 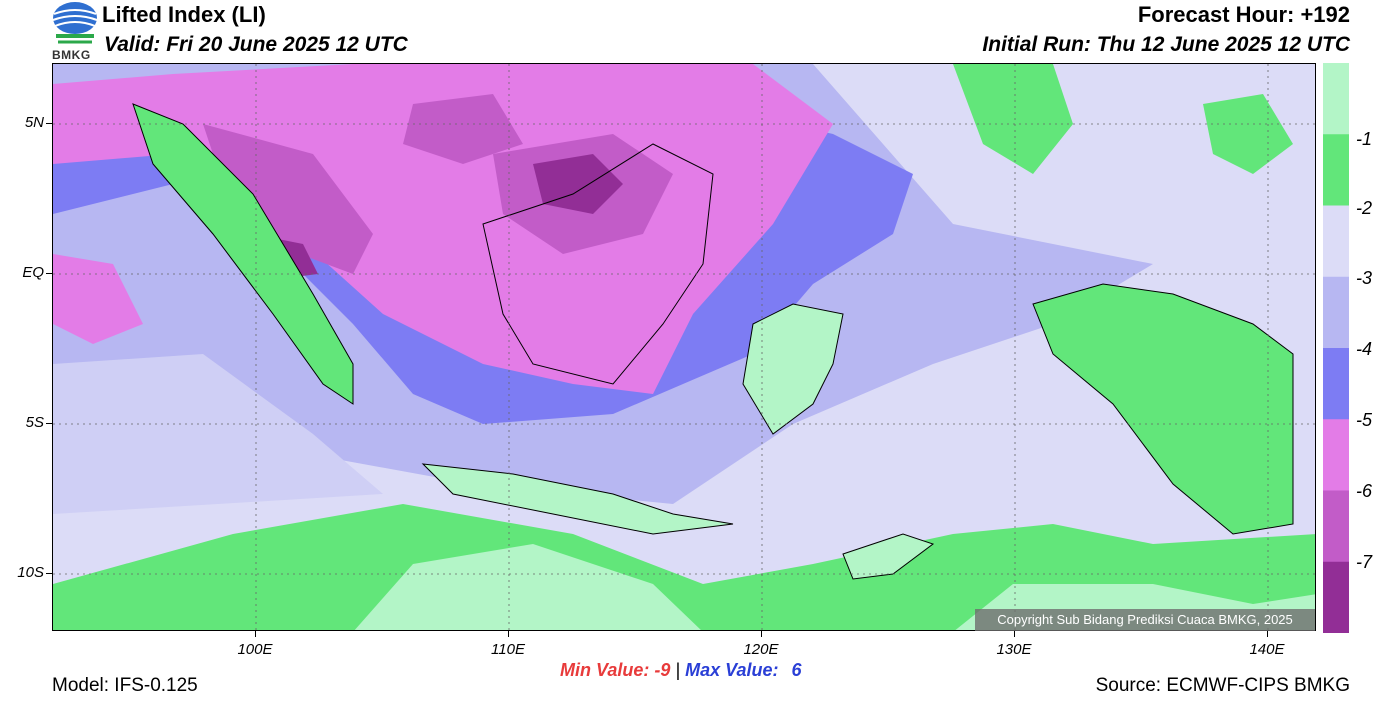 I want to click on map-title: Lifted Index (LI), so click(x=184, y=14).